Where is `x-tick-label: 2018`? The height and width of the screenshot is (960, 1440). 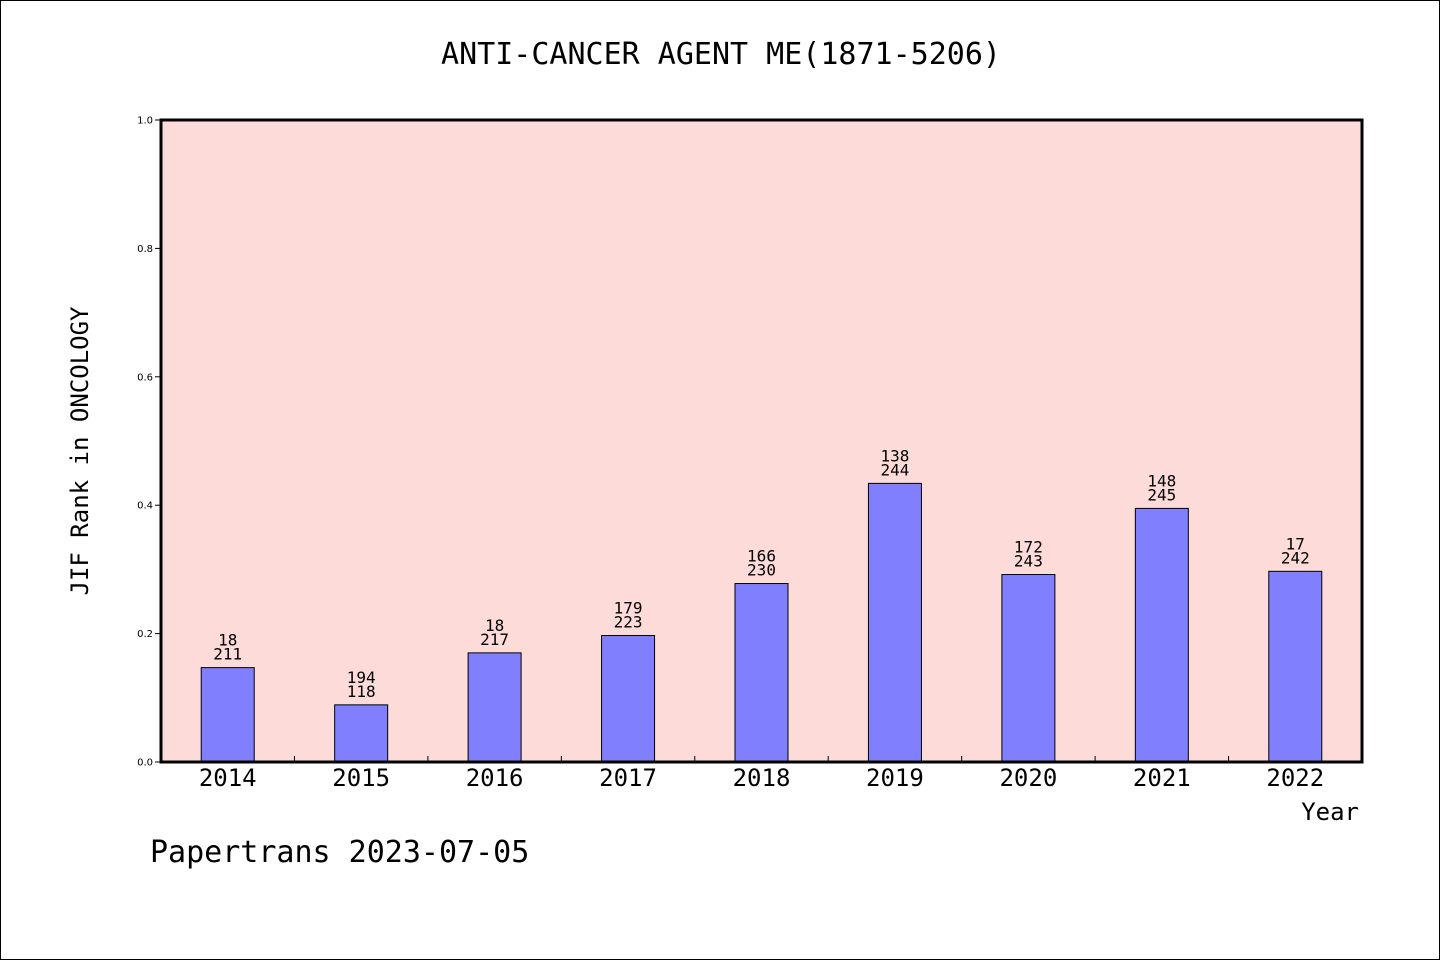
x-tick-label: 2018 is located at coordinates (762, 778).